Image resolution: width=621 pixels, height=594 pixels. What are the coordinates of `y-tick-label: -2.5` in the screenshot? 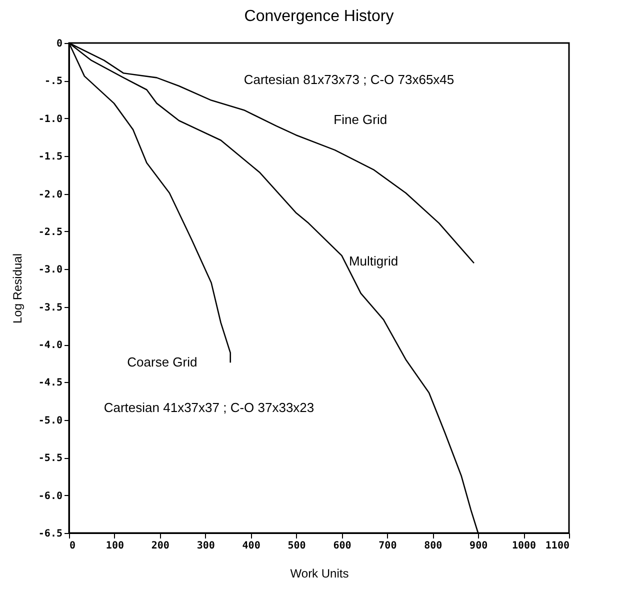 It's located at (50, 232).